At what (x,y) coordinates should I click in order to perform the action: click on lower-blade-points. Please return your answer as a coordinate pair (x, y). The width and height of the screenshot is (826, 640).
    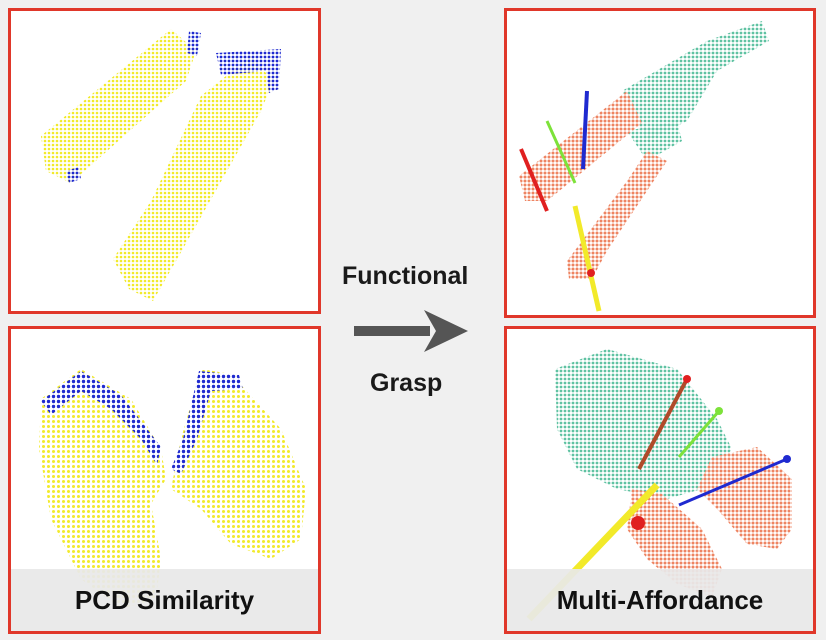
    Looking at the image, I should click on (193, 178).